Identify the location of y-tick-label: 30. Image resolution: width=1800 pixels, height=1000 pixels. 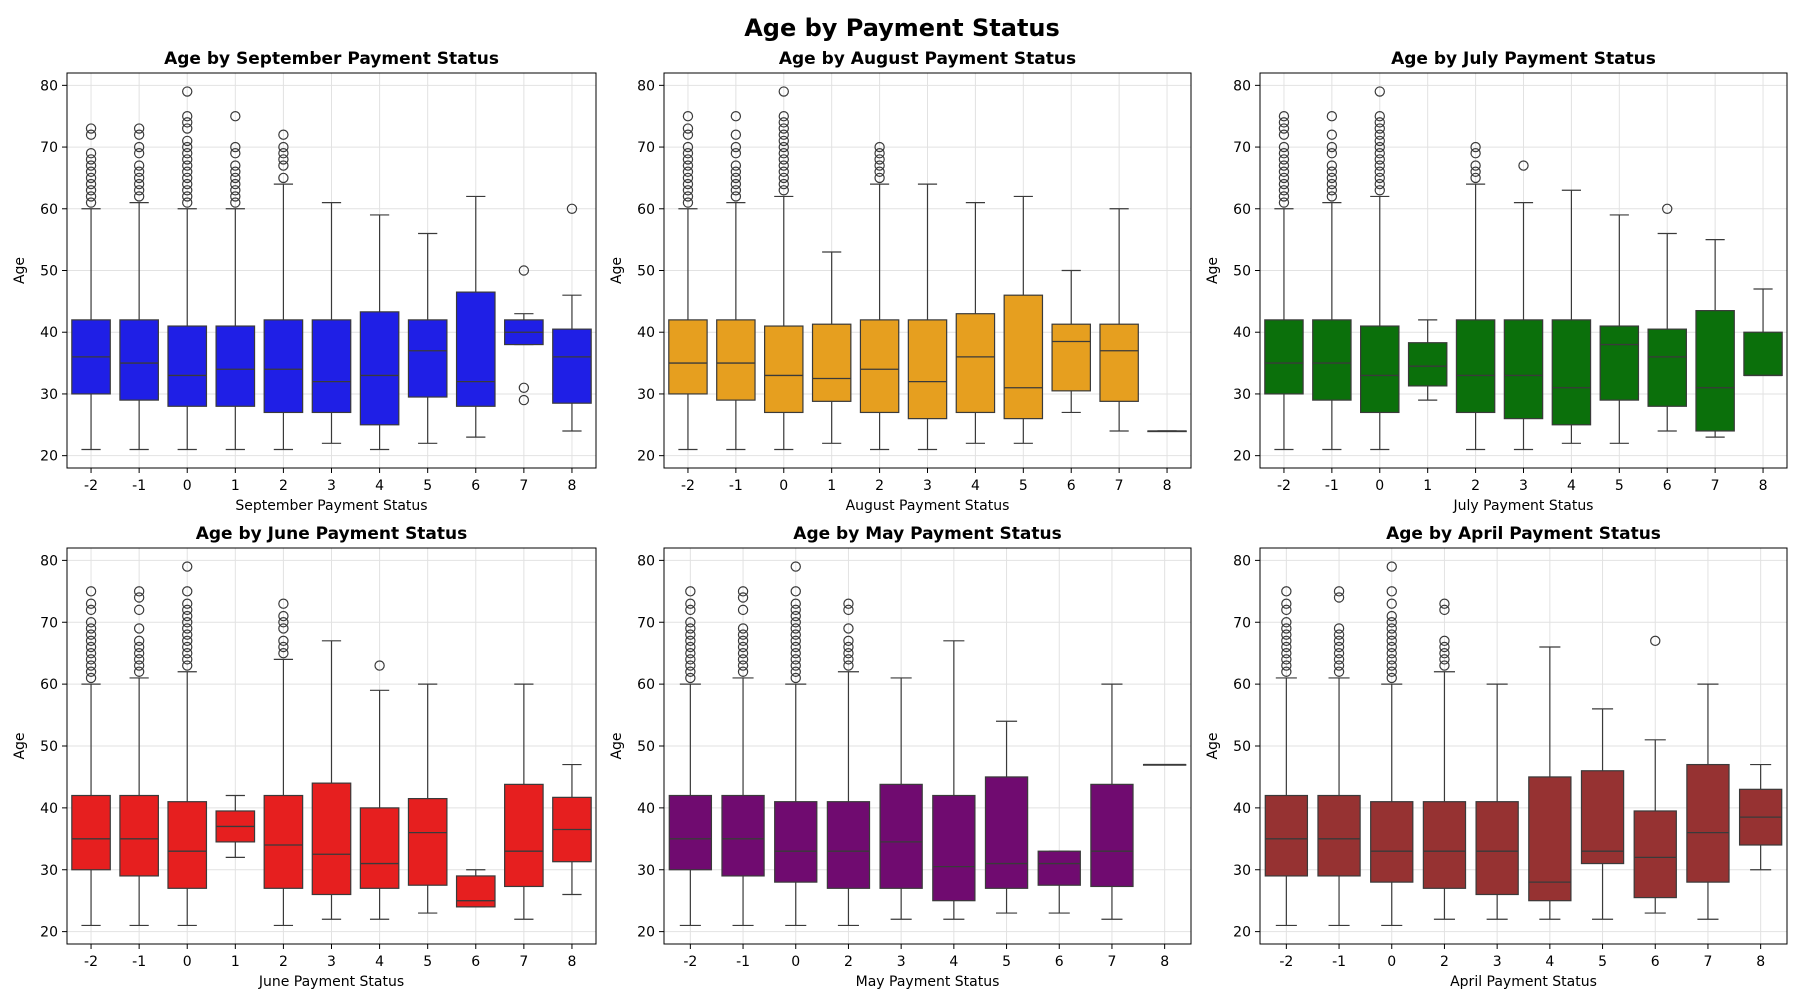
(646, 871).